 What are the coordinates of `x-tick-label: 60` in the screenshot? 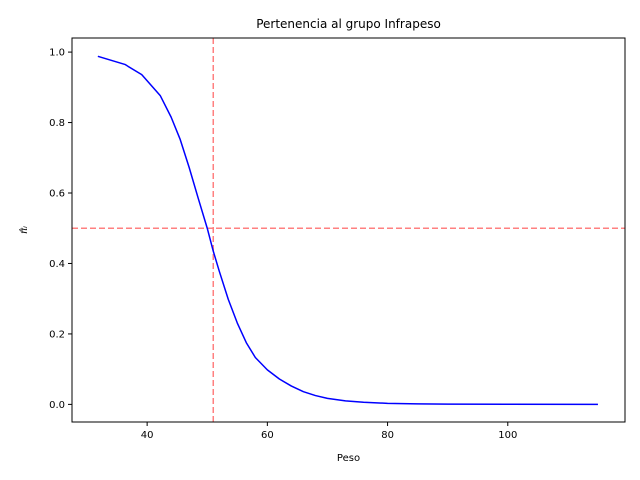 It's located at (267, 435).